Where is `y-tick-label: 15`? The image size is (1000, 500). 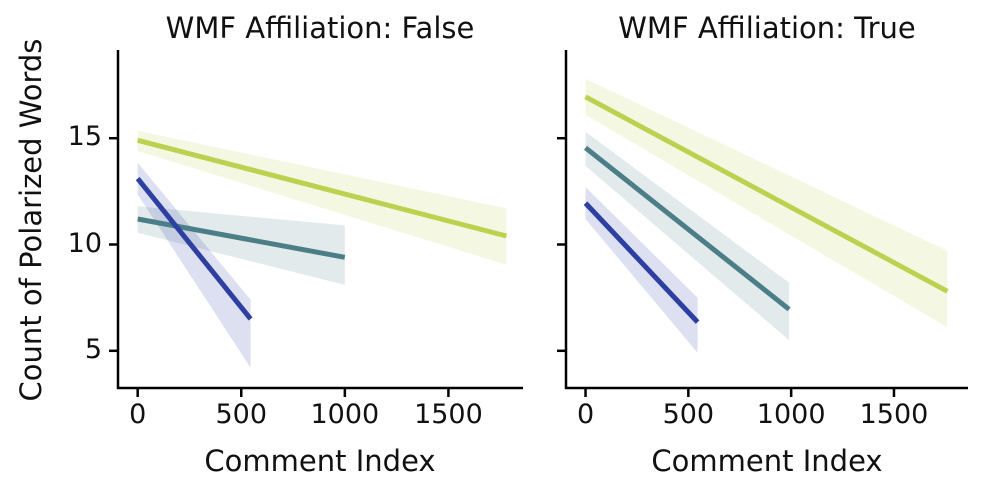
y-tick-label: 15 is located at coordinates (84, 137).